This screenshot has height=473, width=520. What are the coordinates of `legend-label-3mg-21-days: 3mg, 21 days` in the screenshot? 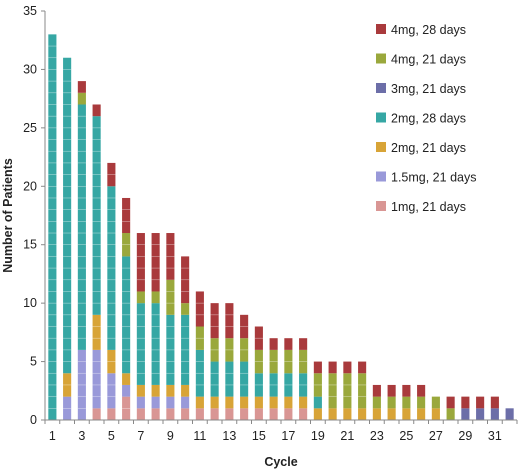 It's located at (428, 89).